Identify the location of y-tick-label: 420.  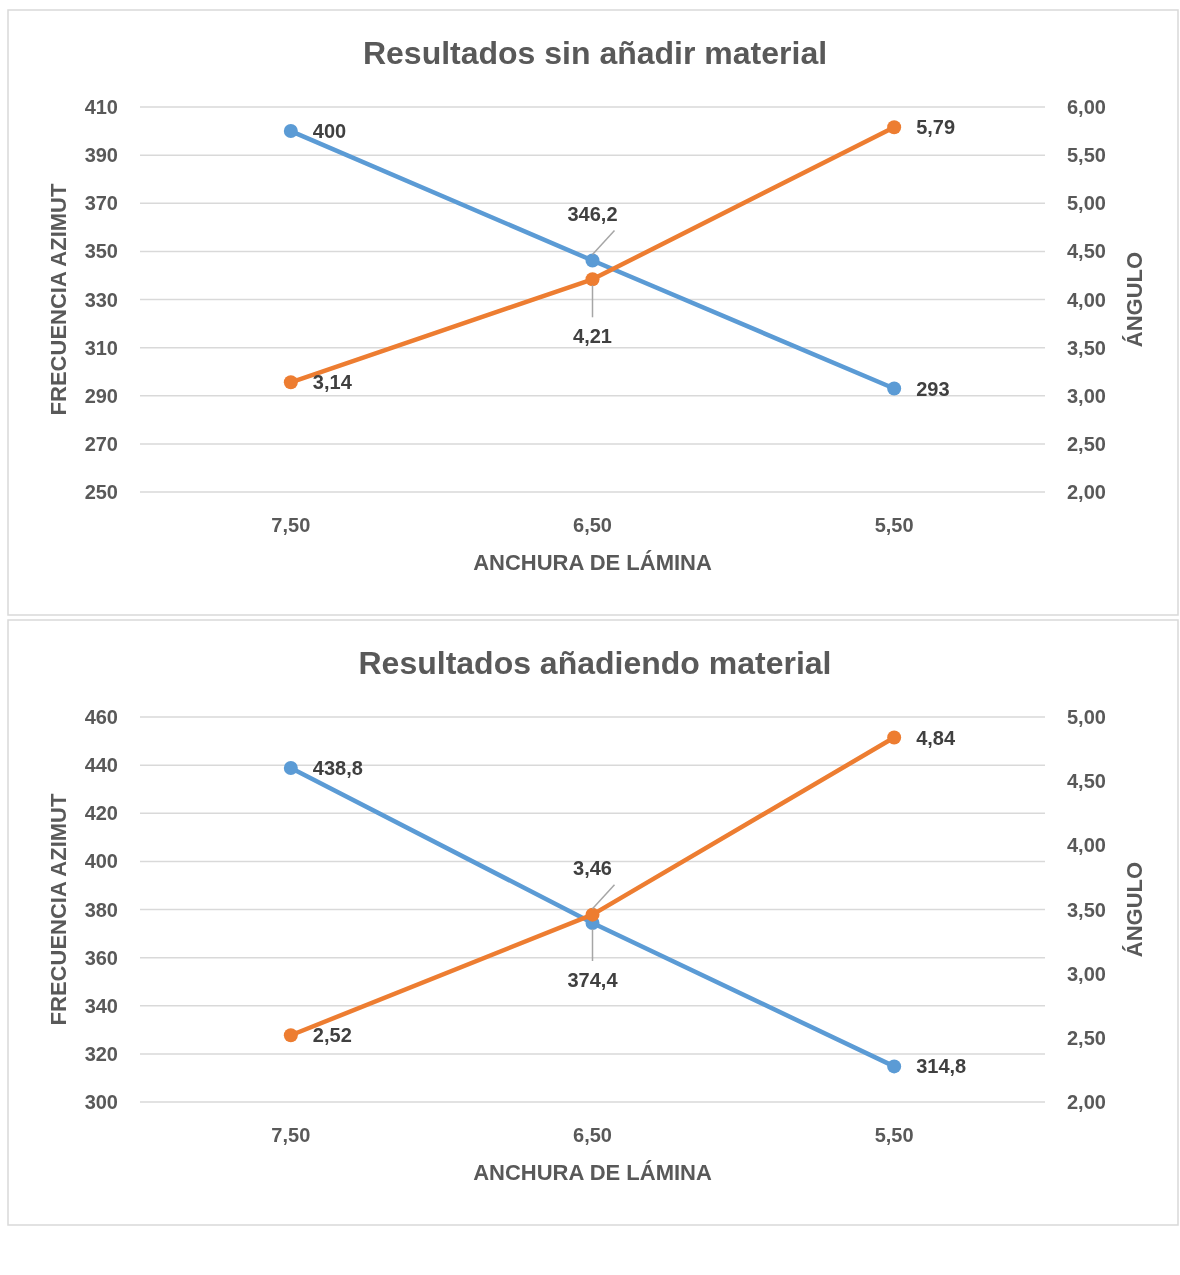
(101, 813).